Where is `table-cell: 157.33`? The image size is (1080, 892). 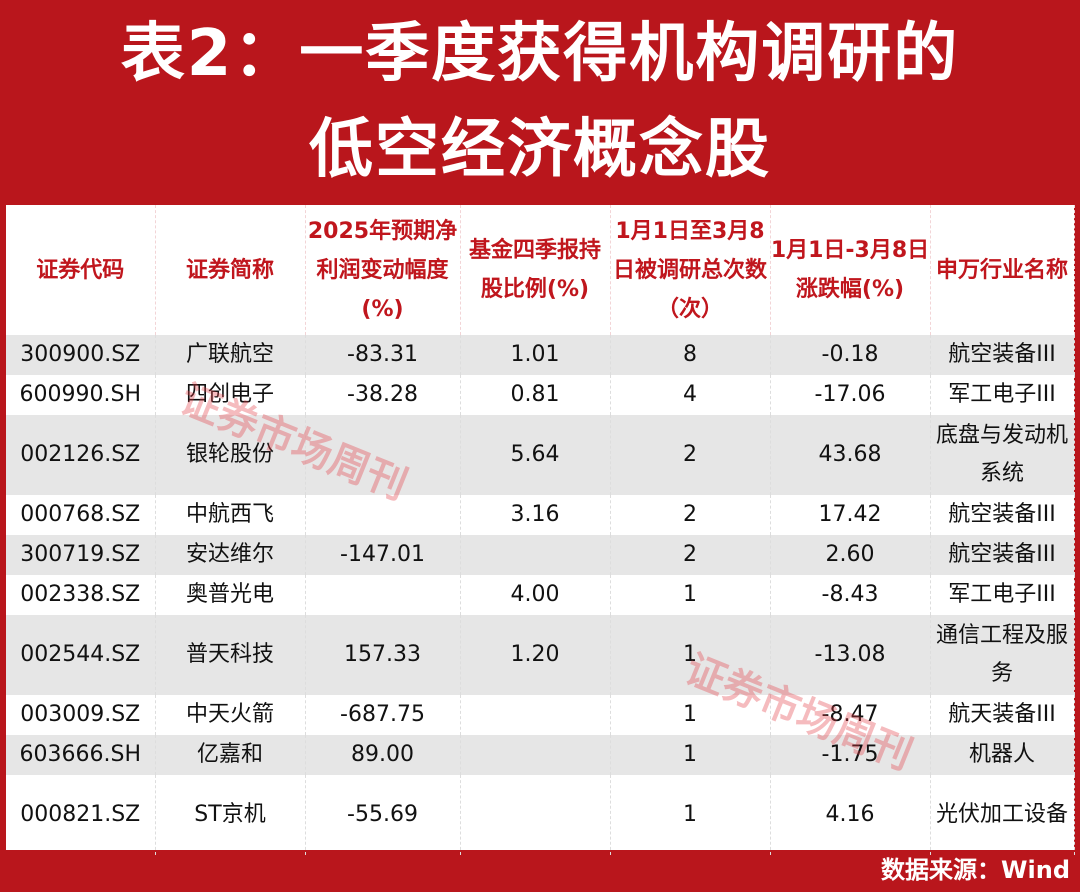
table-cell: 157.33 is located at coordinates (383, 655).